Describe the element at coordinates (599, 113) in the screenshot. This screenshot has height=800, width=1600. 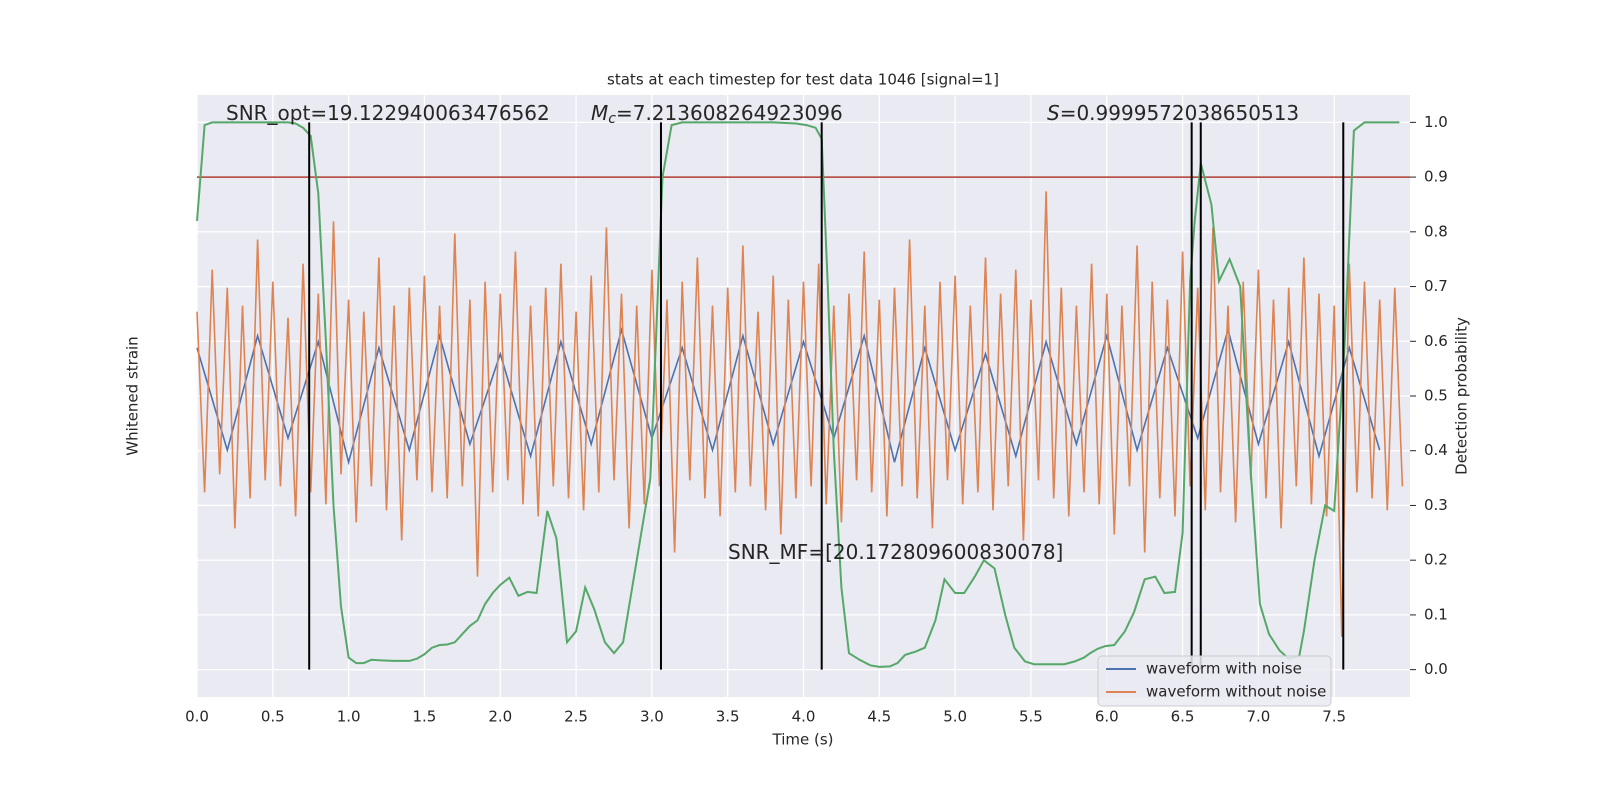
I see `annotation-symbol: M` at that location.